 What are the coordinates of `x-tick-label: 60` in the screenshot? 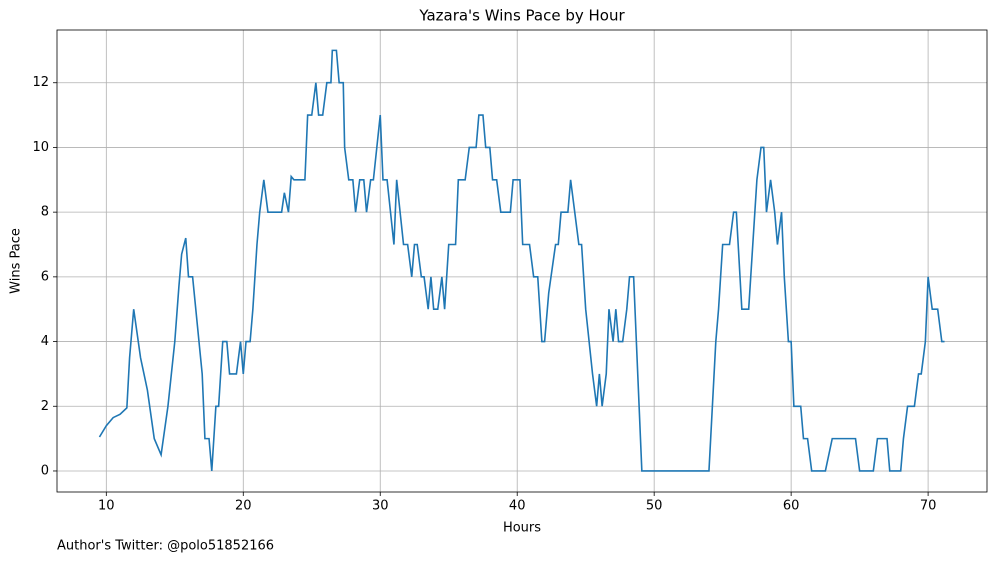 It's located at (791, 506).